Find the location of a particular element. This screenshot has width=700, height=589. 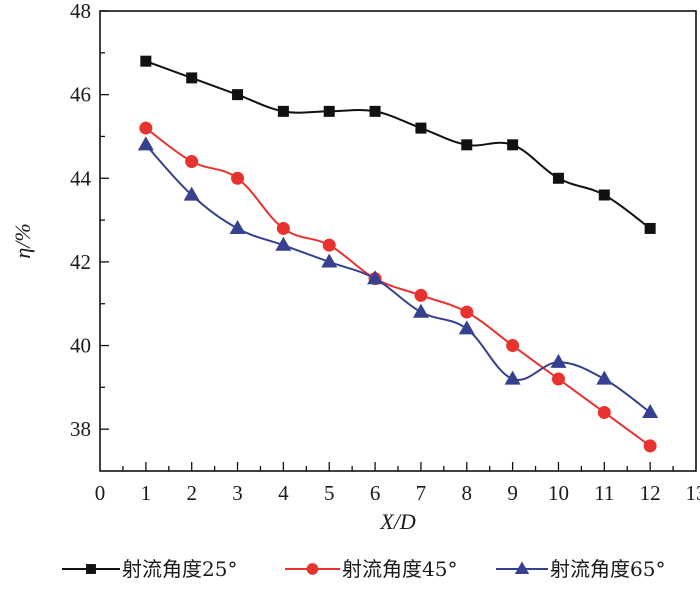

x-tick-label: 9 is located at coordinates (512, 493).